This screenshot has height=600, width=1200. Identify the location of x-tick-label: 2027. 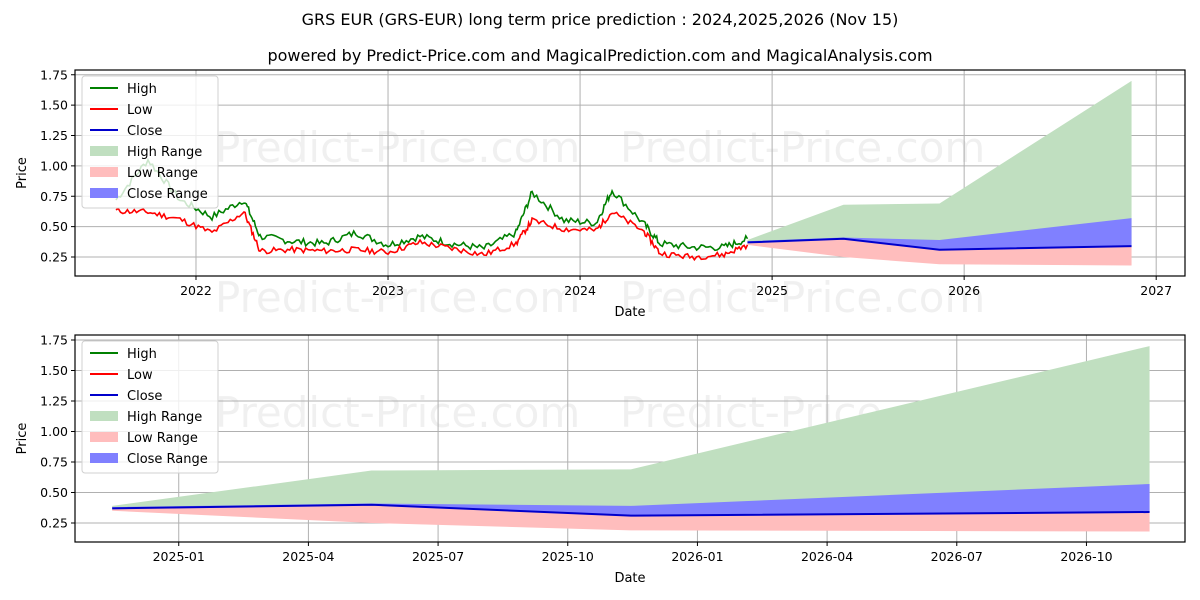
(1156, 290).